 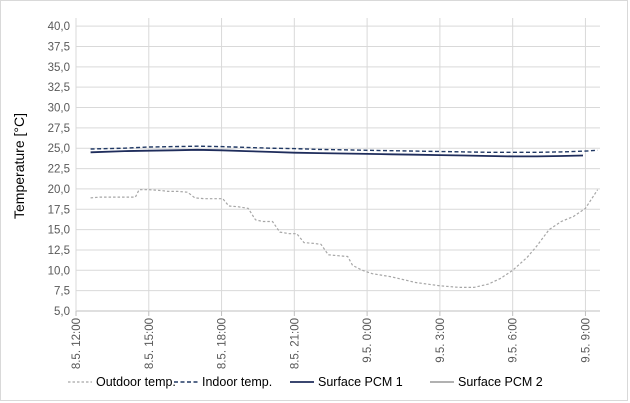 What do you see at coordinates (59, 47) in the screenshot?
I see `y-tick-label: 37,5` at bounding box center [59, 47].